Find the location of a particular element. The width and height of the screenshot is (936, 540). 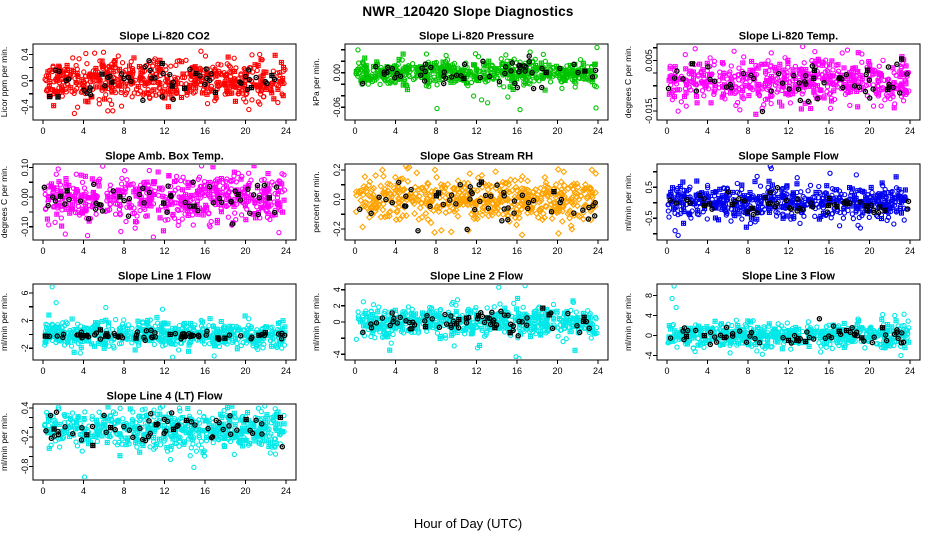

y-axis-label: kPa per min. is located at coordinates (316, 82).